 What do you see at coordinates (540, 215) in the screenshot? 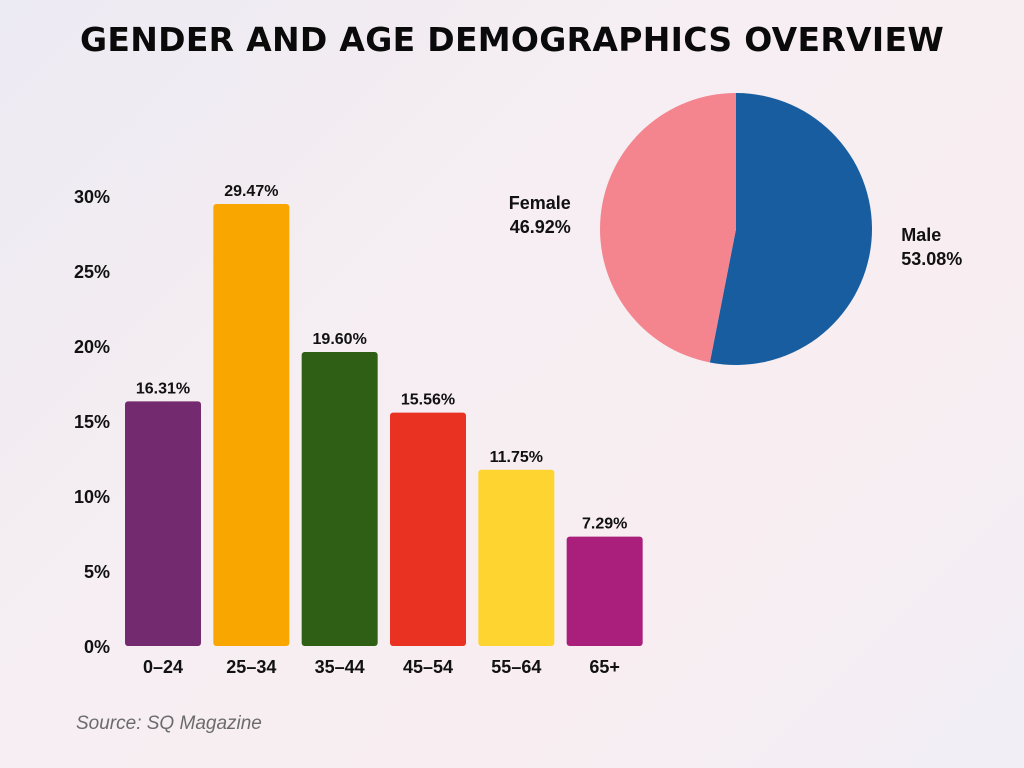
I see `pie-label-group: Female 46.92%` at bounding box center [540, 215].